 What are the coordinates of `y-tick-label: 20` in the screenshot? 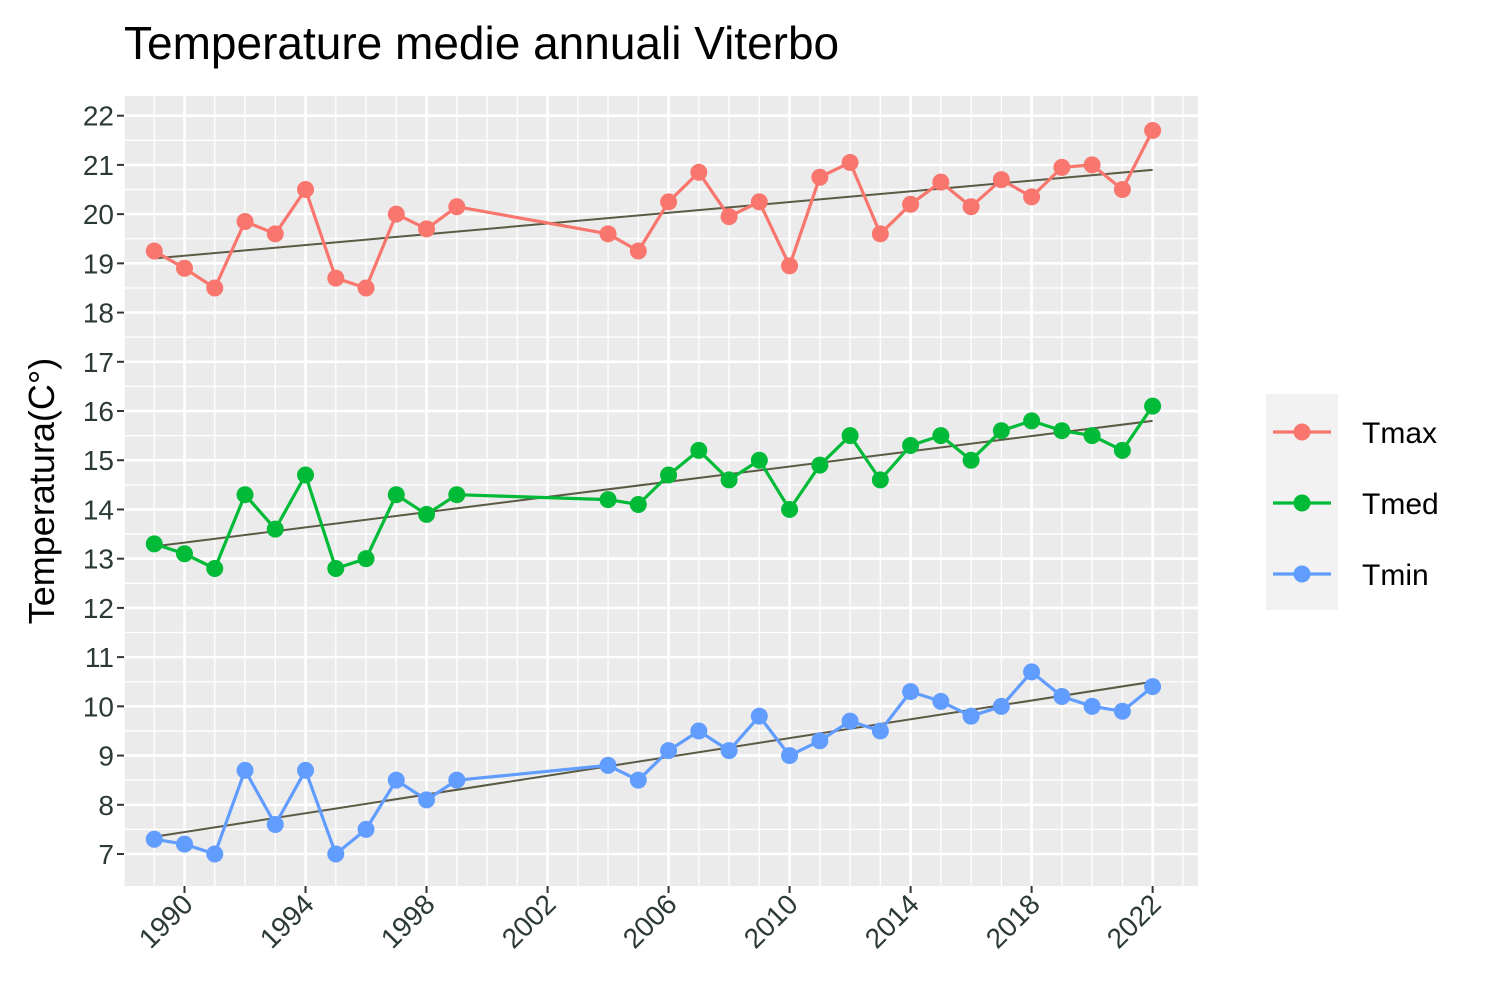 It's located at (98, 214).